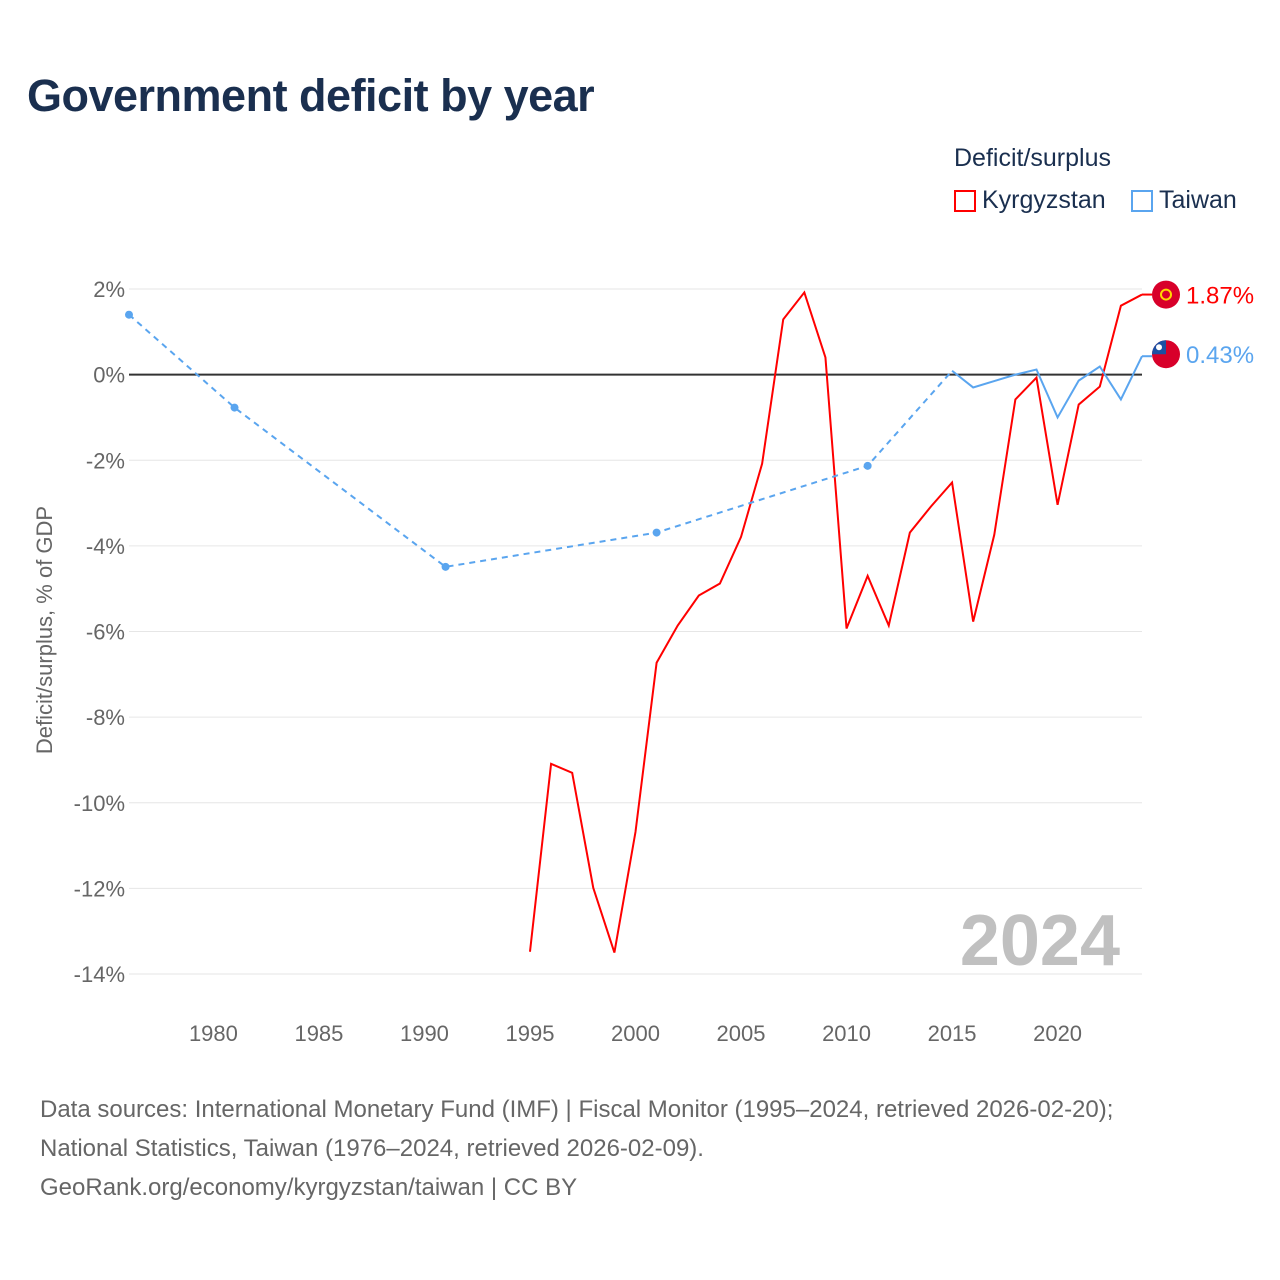  Describe the element at coordinates (109, 289) in the screenshot. I see `y-tick-label: 2%` at that location.